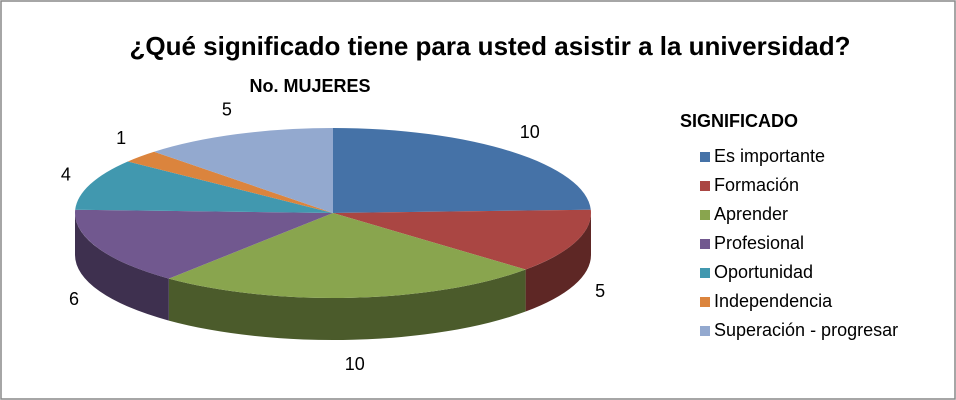 This screenshot has height=400, width=956. What do you see at coordinates (806, 330) in the screenshot?
I see `legend-label: Superación - progresar` at bounding box center [806, 330].